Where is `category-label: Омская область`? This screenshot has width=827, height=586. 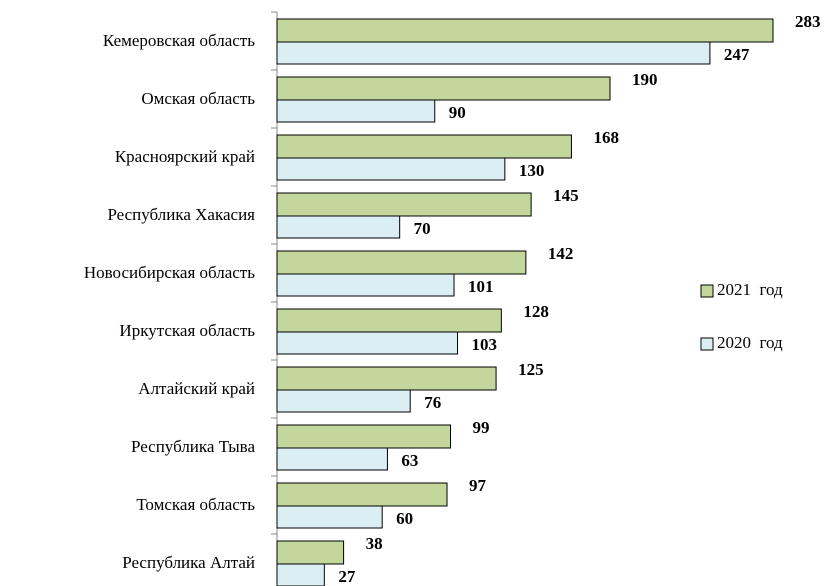 category-label: Омская область is located at coordinates (198, 98).